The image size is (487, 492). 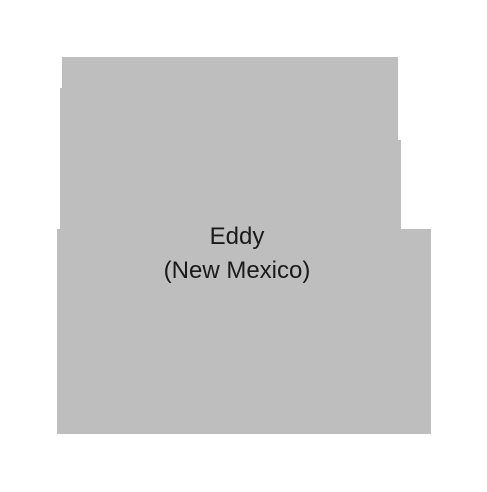 I want to click on county-name-label: Eddy, so click(x=237, y=236).